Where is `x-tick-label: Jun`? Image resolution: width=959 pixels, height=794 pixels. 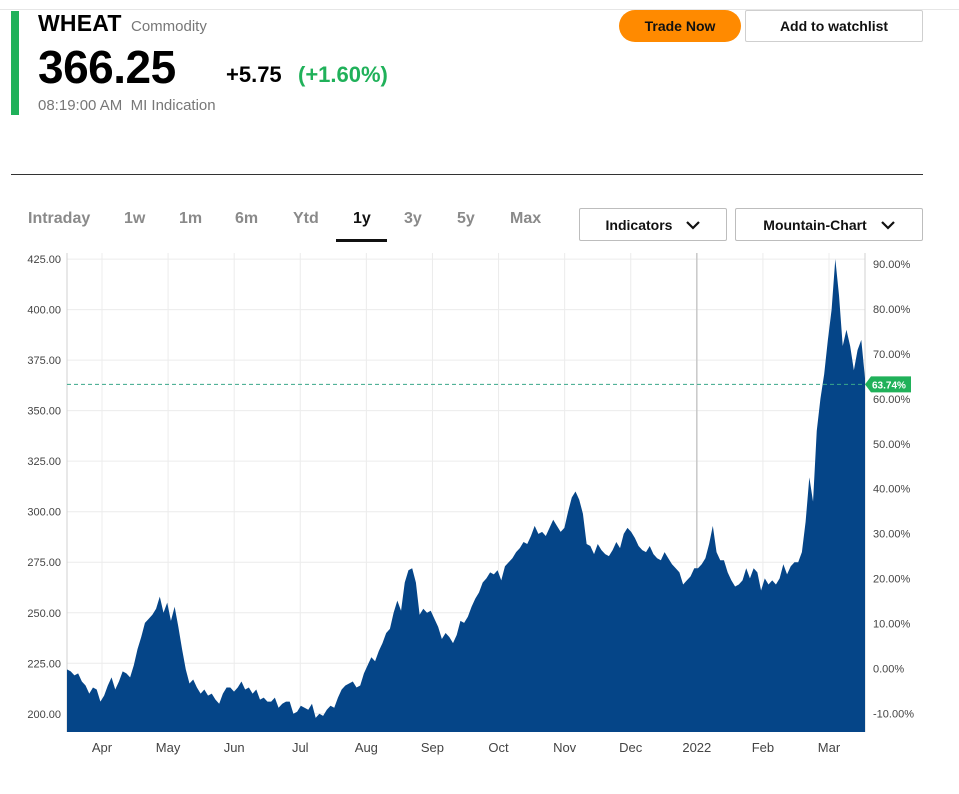
x-tick-label: Jun is located at coordinates (234, 747).